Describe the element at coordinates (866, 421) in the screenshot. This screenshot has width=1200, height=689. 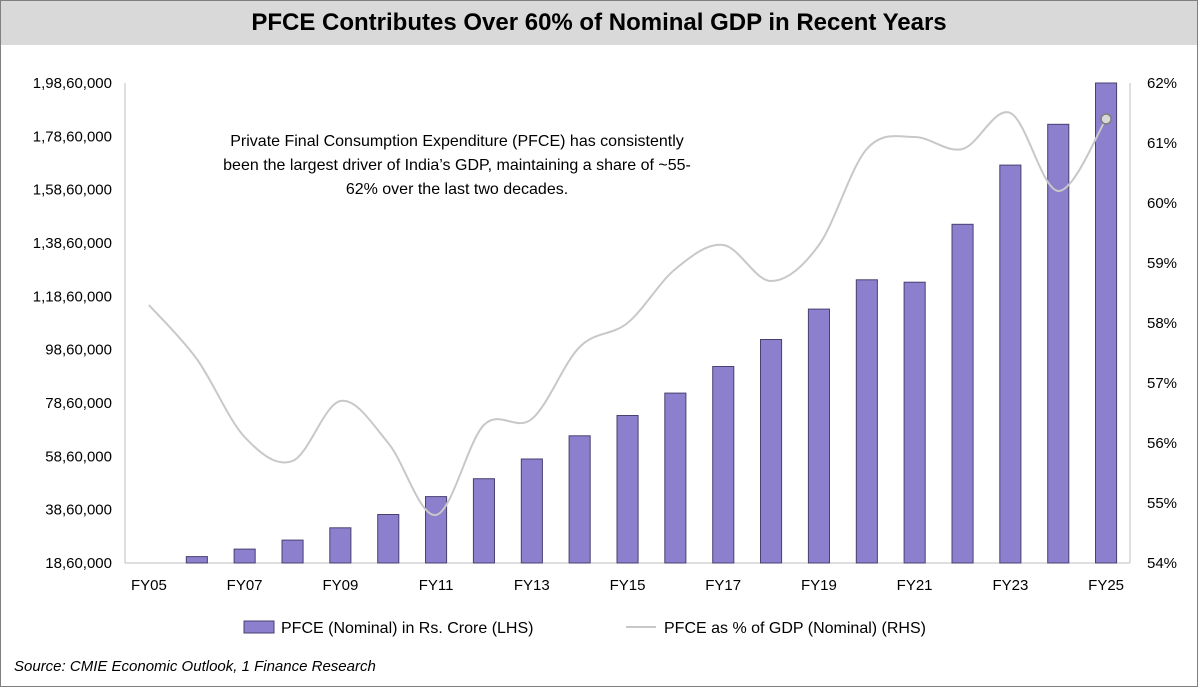
I see `bar-fy20` at that location.